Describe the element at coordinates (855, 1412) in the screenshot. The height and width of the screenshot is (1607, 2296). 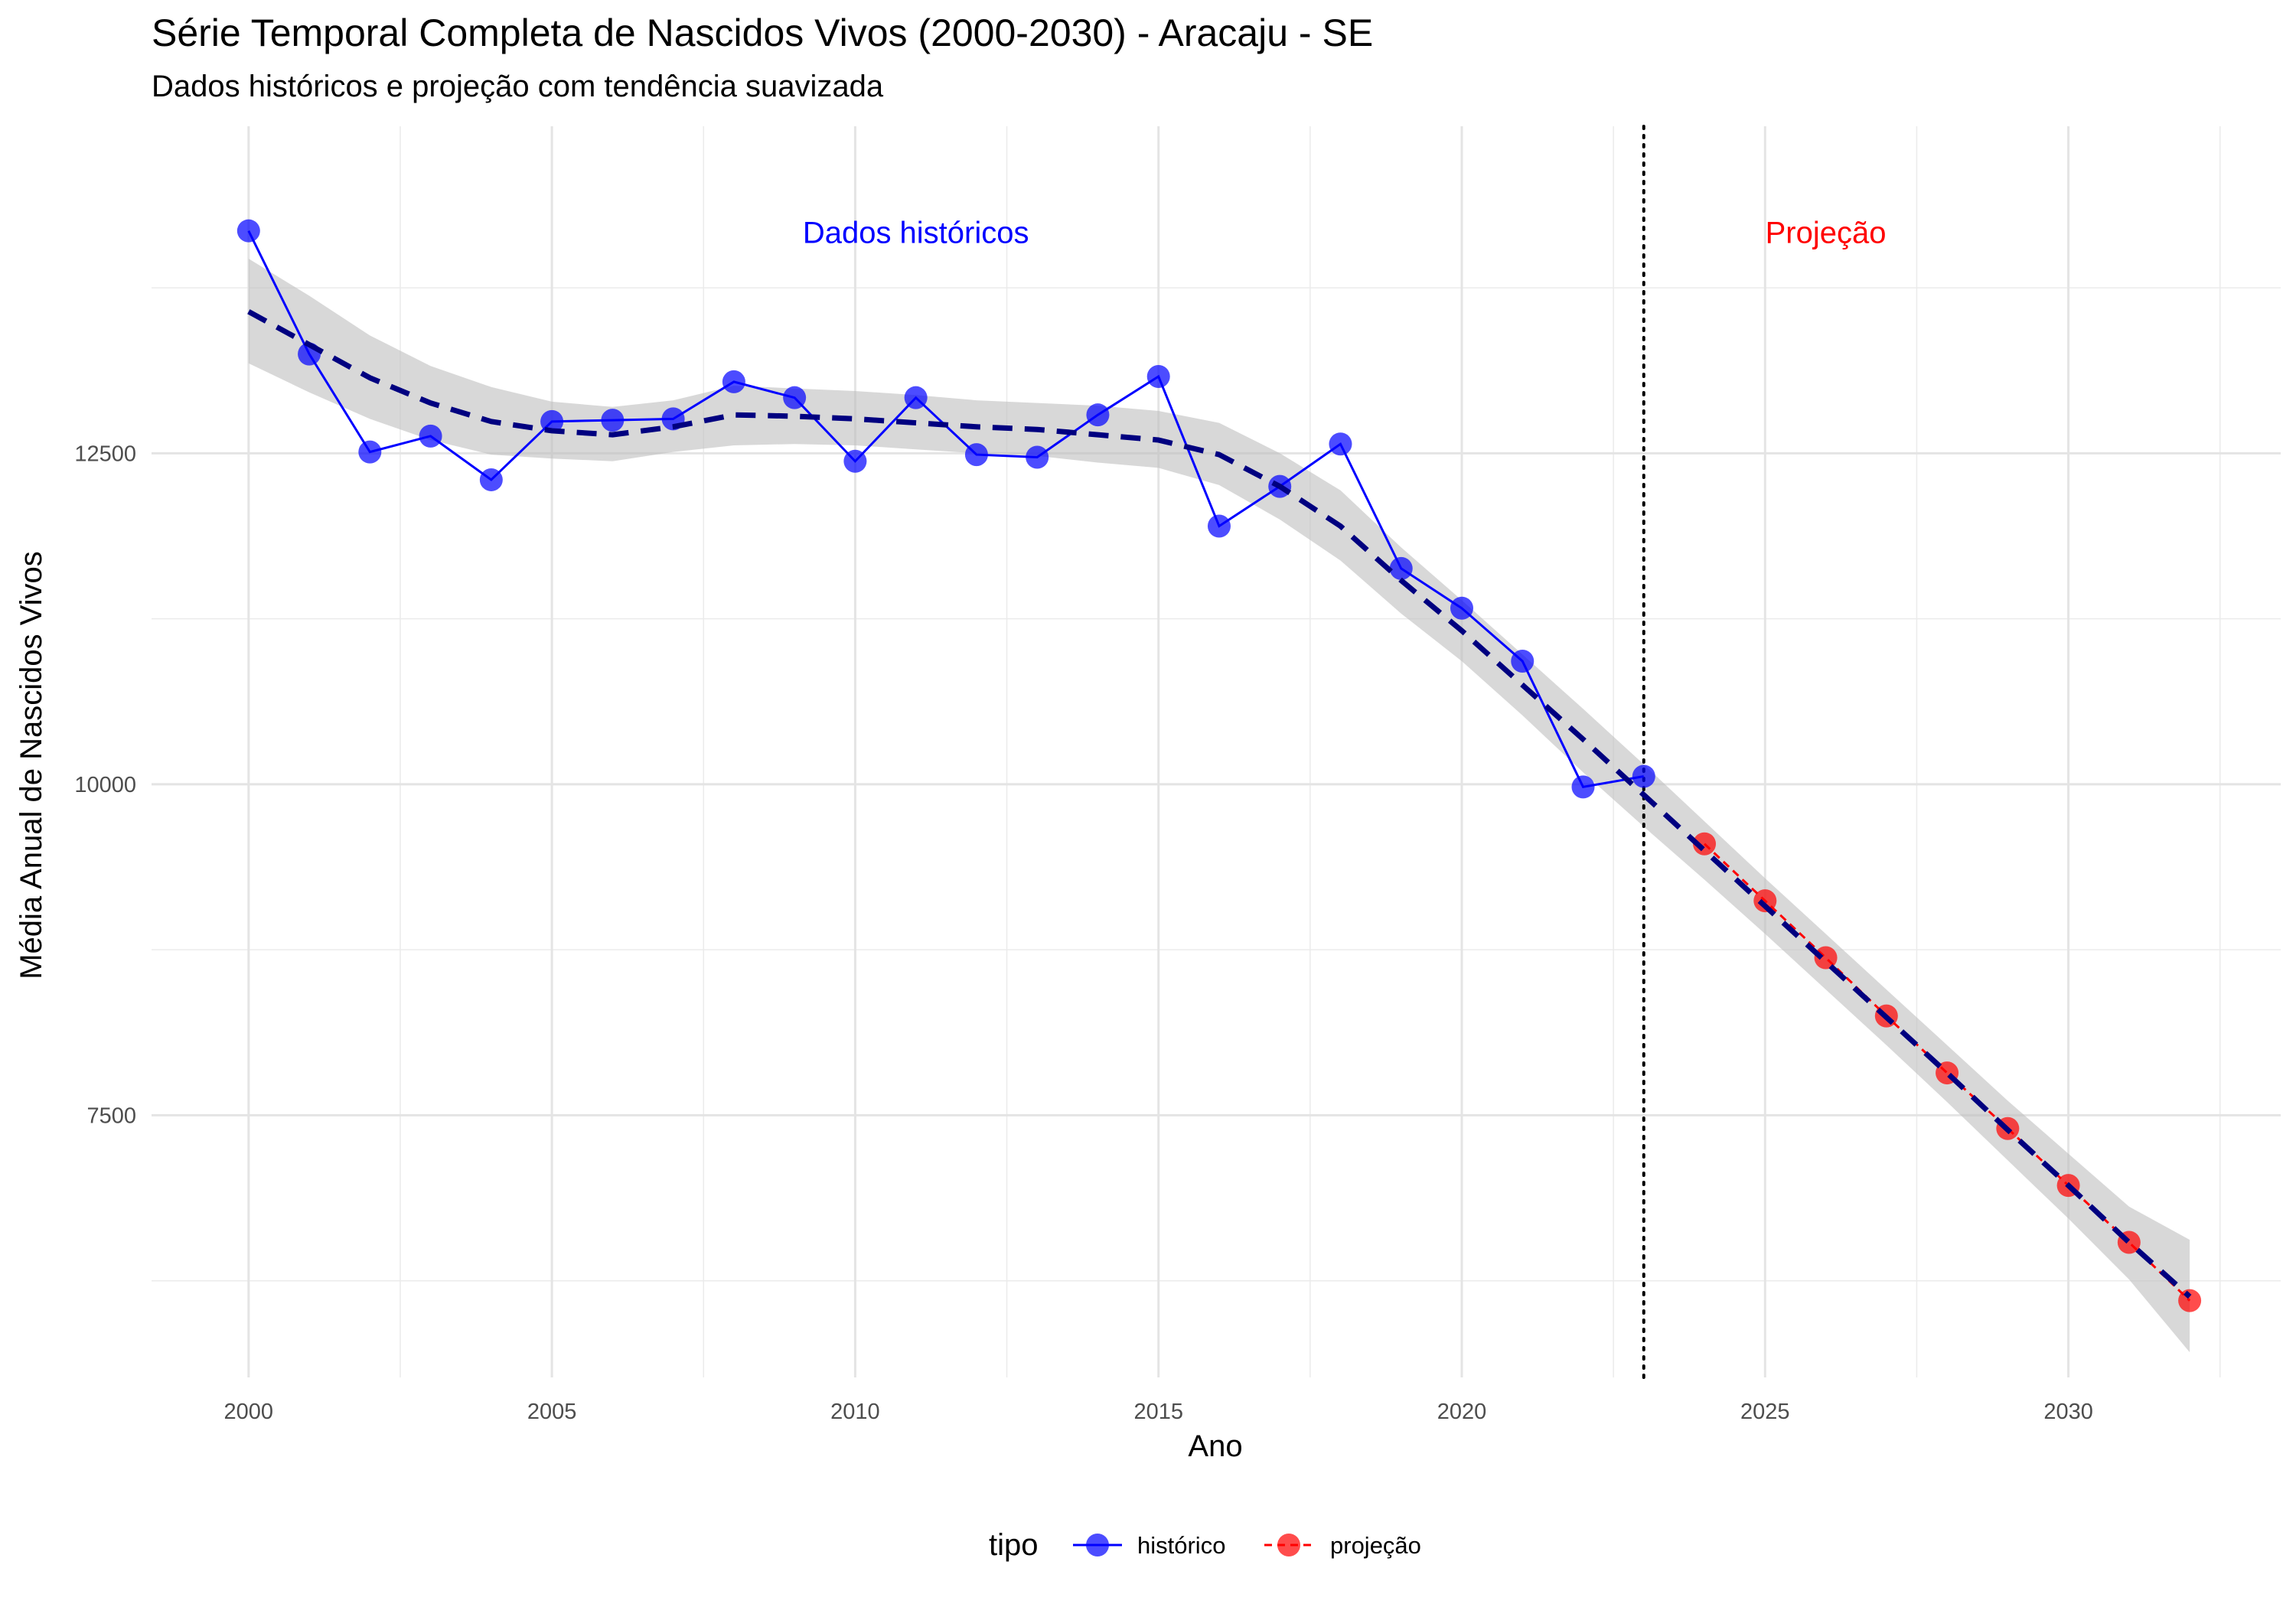
I see `x-tick-label: 2010` at that location.